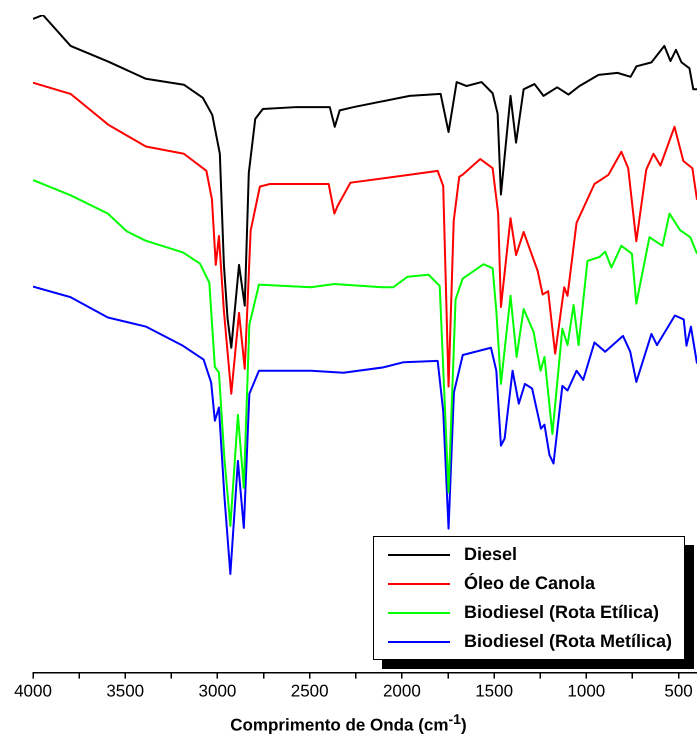 The height and width of the screenshot is (742, 697). I want to click on x-tick-label: 500, so click(678, 690).